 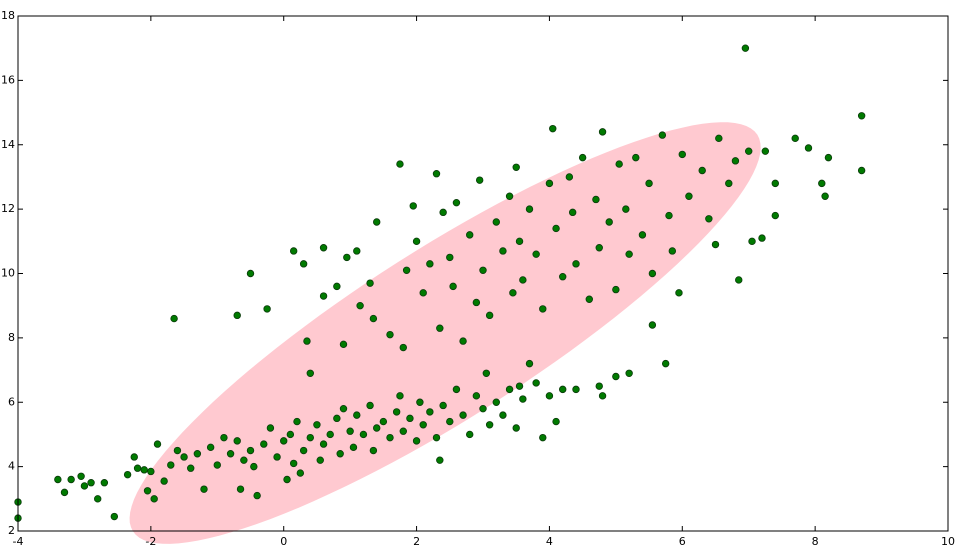 What do you see at coordinates (11, 337) in the screenshot?
I see `y-tick-label: 8` at bounding box center [11, 337].